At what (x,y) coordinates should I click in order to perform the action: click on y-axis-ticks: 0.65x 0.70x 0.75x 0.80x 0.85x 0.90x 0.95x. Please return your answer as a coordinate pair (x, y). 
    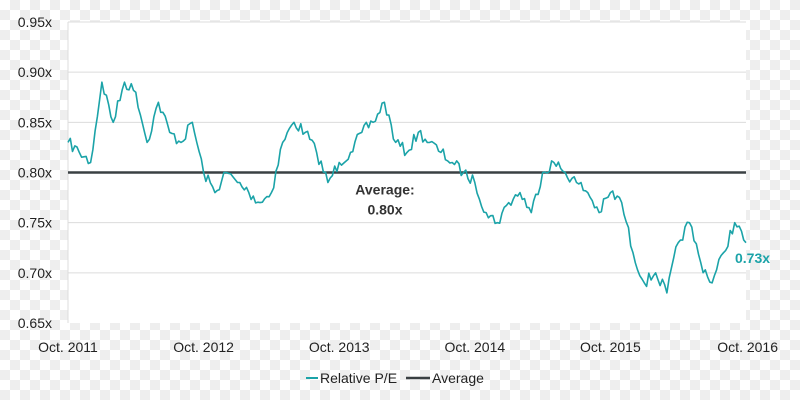
    Looking at the image, I should click on (35, 172).